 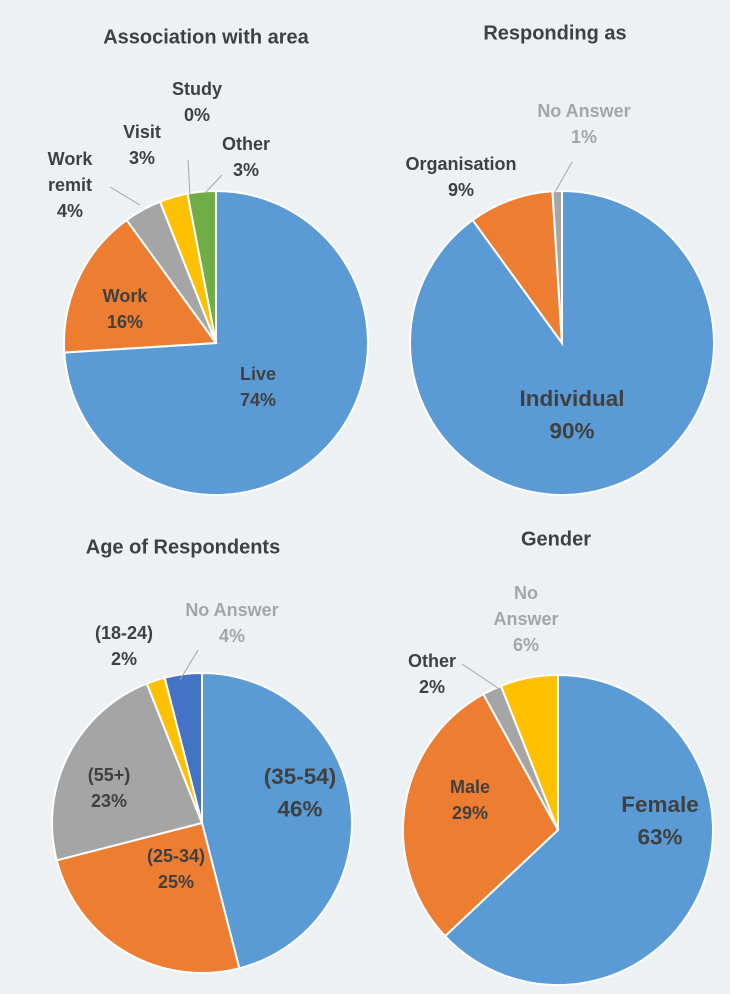 What do you see at coordinates (660, 804) in the screenshot?
I see `slice-label: Female` at bounding box center [660, 804].